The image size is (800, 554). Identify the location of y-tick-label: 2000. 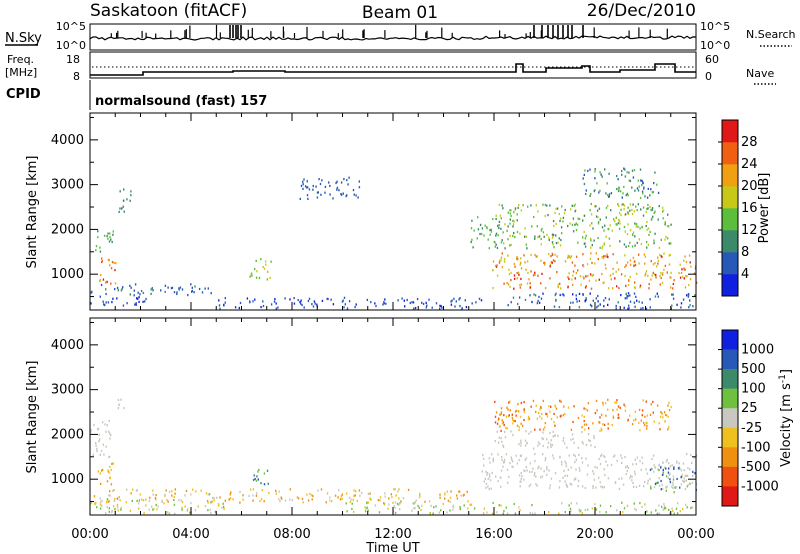
(67, 434).